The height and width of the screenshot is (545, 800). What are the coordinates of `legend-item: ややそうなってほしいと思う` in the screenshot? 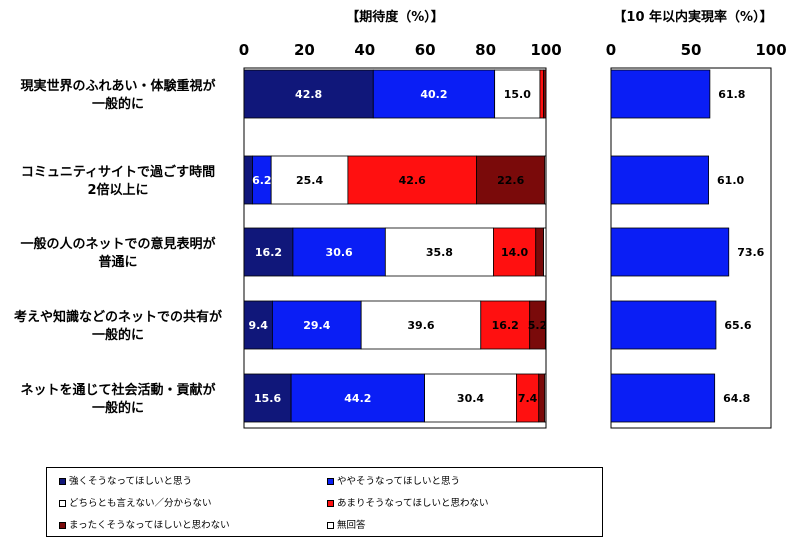 It's located at (393, 482).